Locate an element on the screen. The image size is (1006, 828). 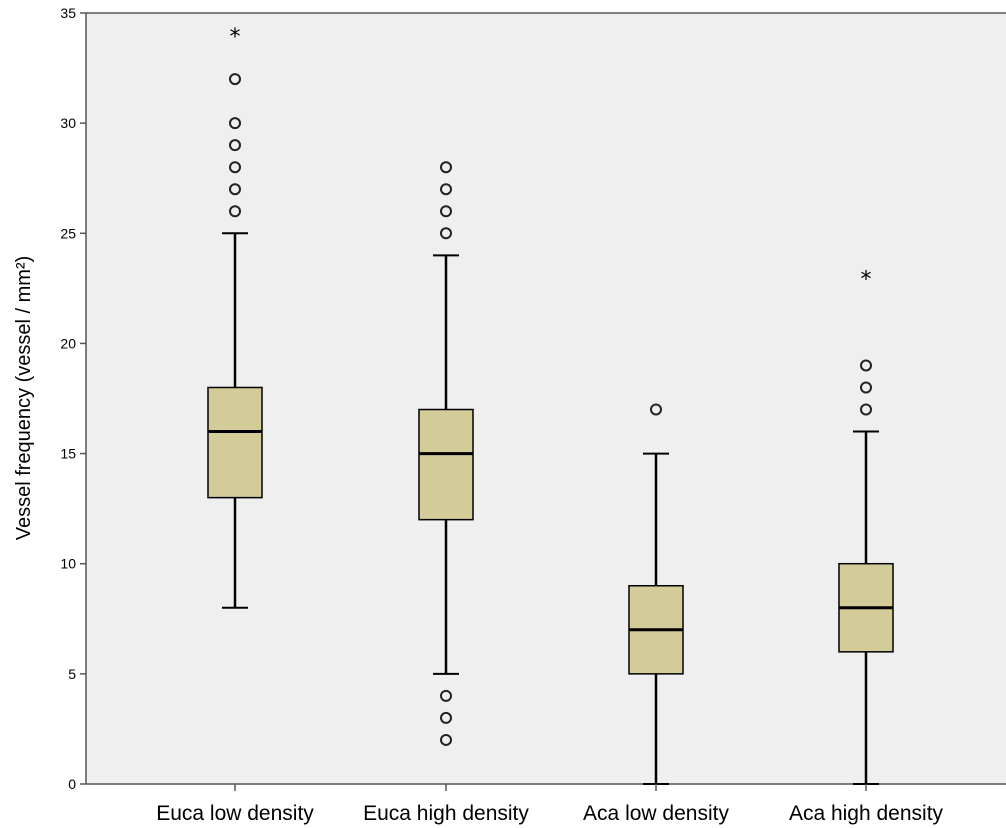
y-tick: 15 is located at coordinates (73, 454).